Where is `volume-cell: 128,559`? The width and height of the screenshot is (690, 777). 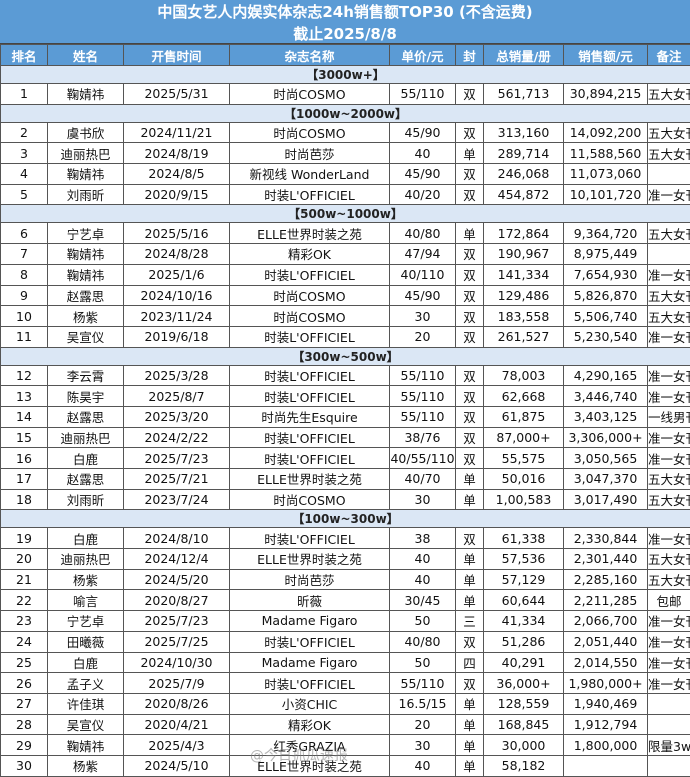
volume-cell: 128,559 is located at coordinates (524, 703).